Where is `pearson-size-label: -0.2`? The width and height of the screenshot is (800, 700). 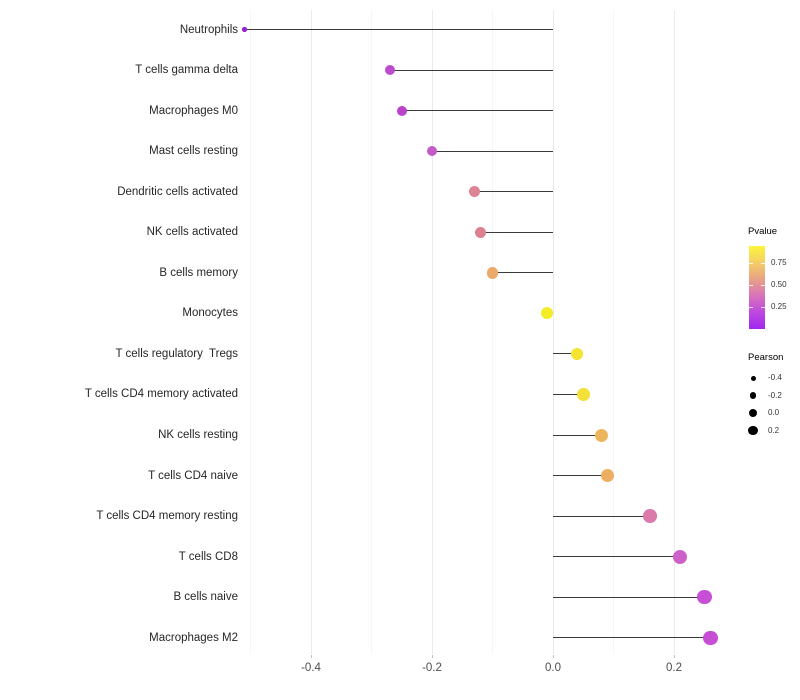 pearson-size-label: -0.2 is located at coordinates (775, 395).